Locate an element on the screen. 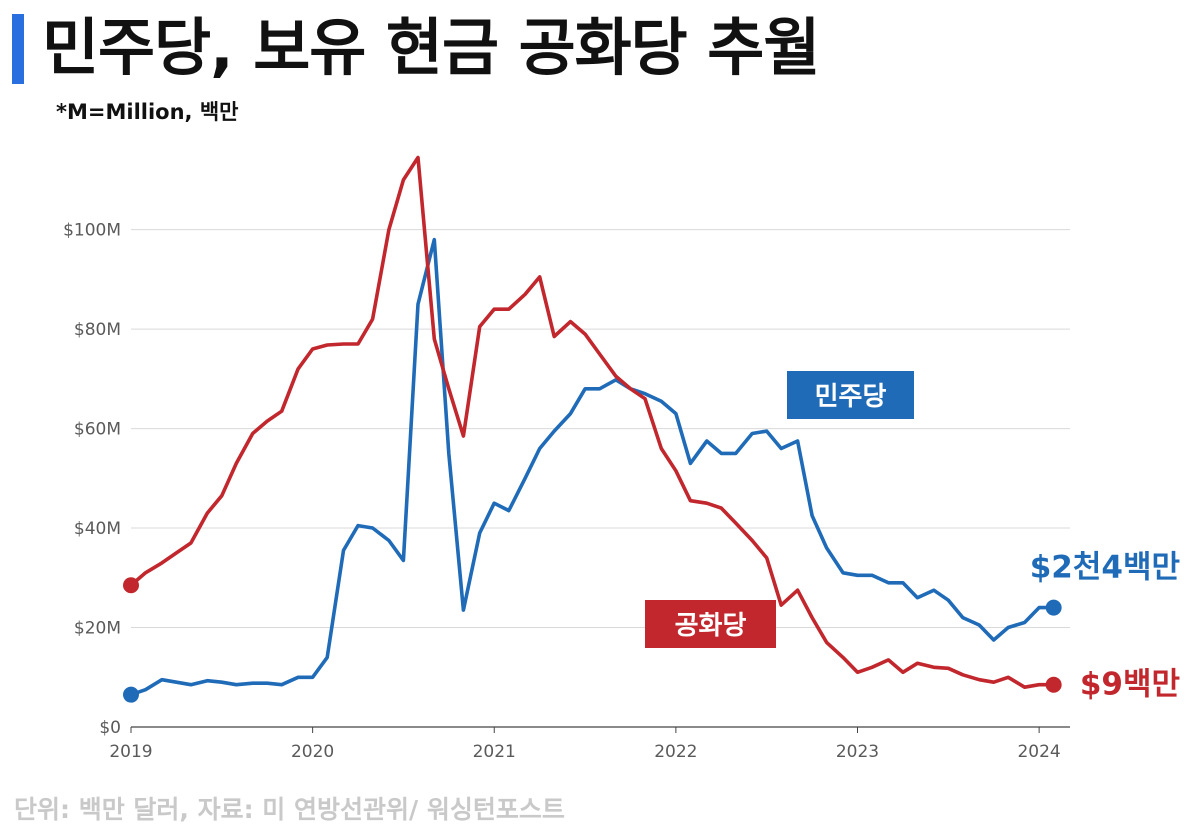 The height and width of the screenshot is (834, 1200). page-title: 민주당, 보유 현금 공화당 추월 is located at coordinates (431, 47).